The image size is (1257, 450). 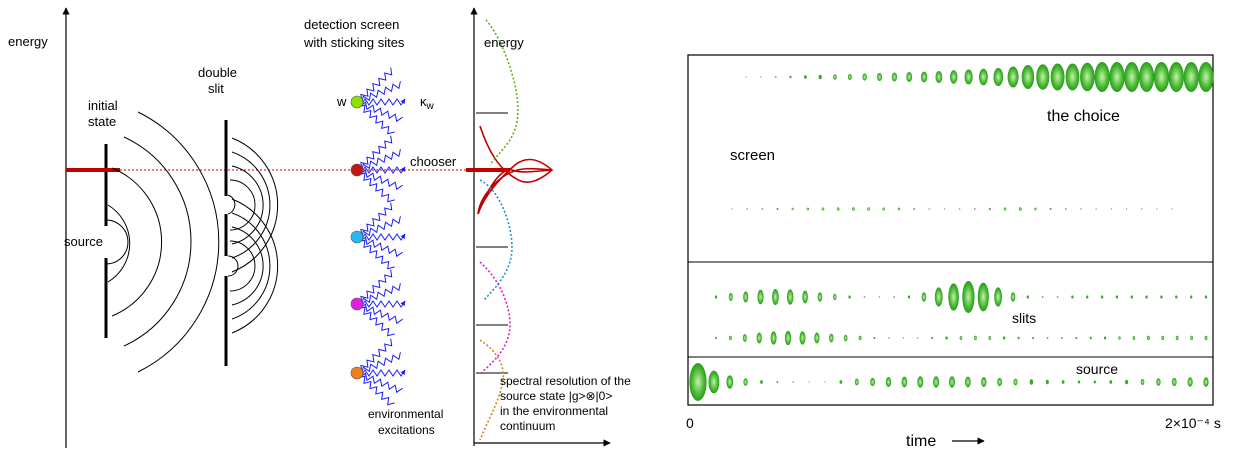 I want to click on blob-row-slits2, so click(x=961, y=338).